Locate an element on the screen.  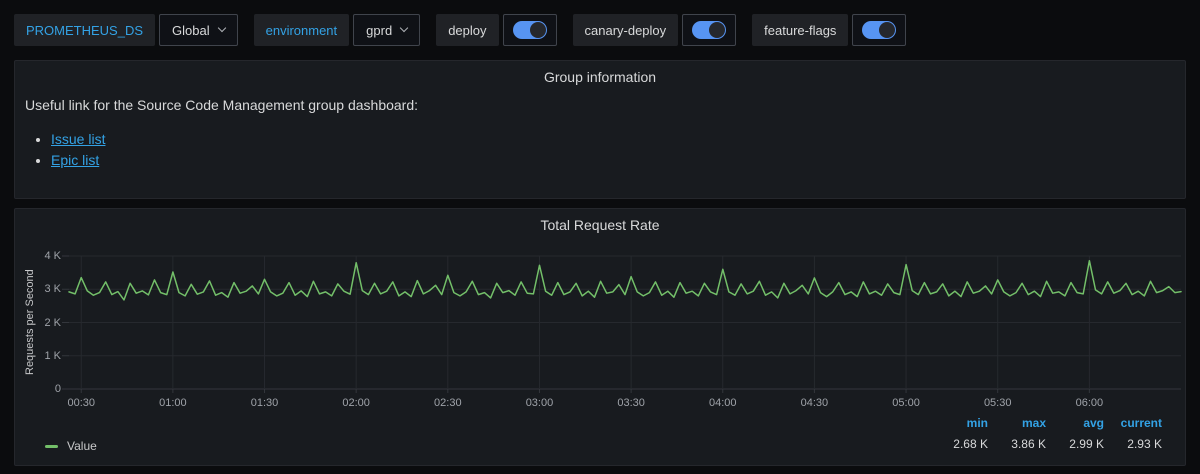
group-info-link-list: Issue list Epic list is located at coordinates (66, 150).